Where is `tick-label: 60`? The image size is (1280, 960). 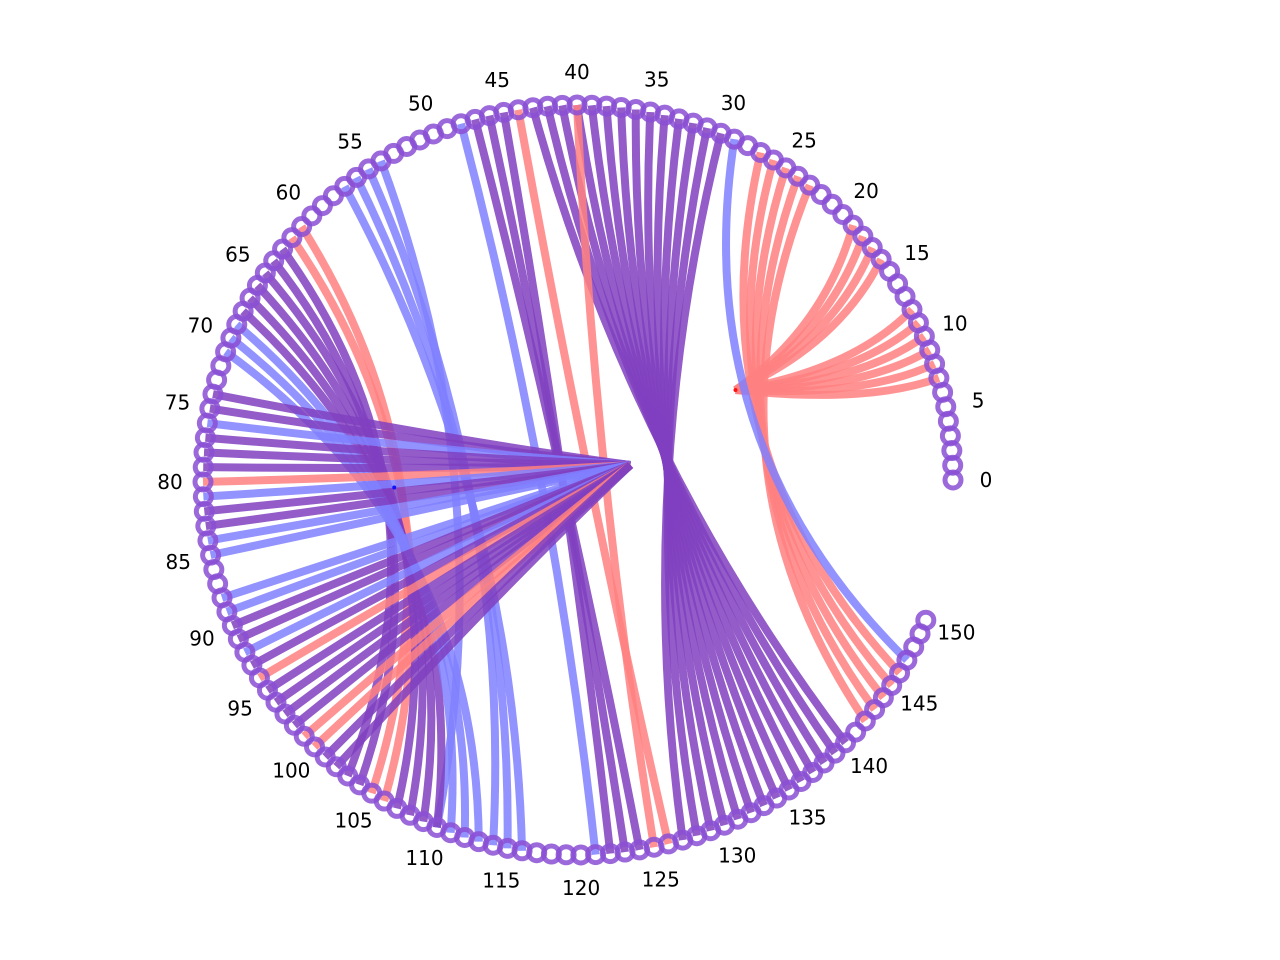
tick-label: 60 is located at coordinates (288, 193).